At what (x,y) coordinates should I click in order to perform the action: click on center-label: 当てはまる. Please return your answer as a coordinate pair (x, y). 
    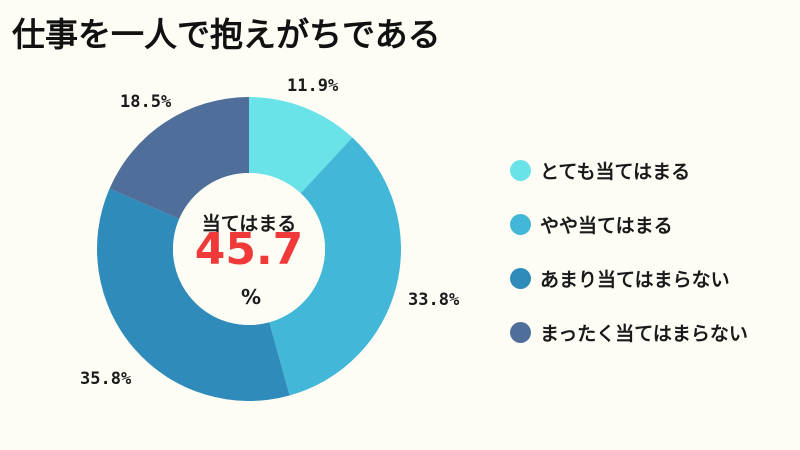
    Looking at the image, I should click on (249, 224).